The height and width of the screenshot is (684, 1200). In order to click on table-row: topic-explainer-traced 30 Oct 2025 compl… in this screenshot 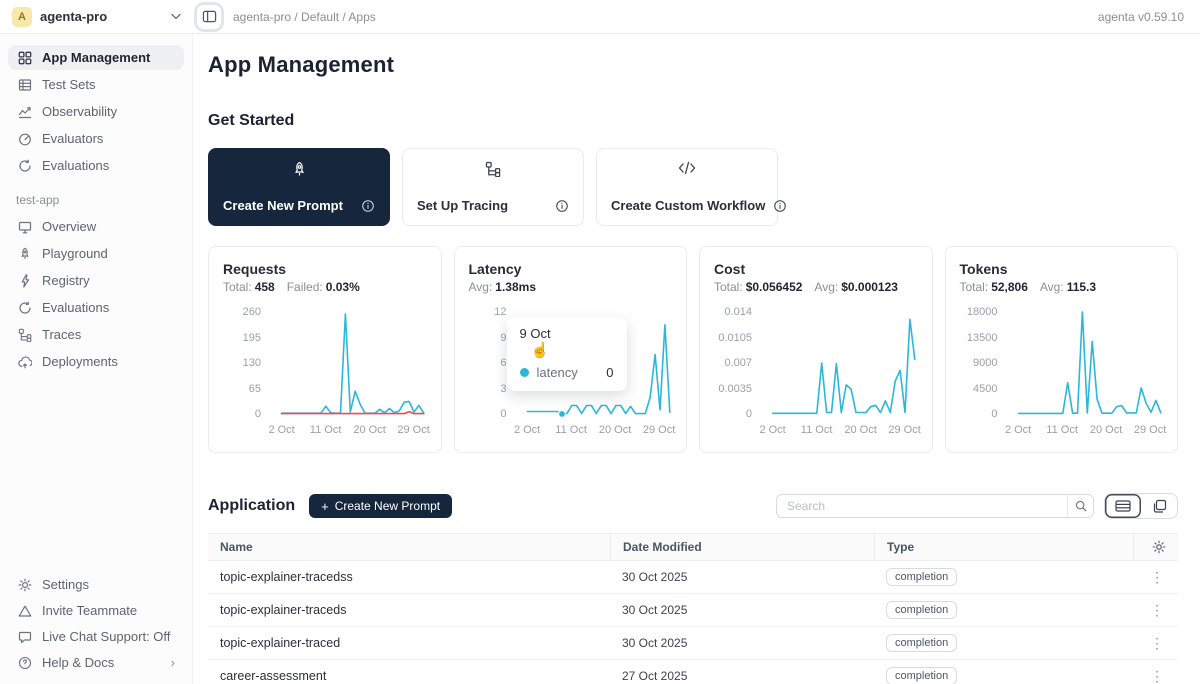, I will do `click(693, 643)`.